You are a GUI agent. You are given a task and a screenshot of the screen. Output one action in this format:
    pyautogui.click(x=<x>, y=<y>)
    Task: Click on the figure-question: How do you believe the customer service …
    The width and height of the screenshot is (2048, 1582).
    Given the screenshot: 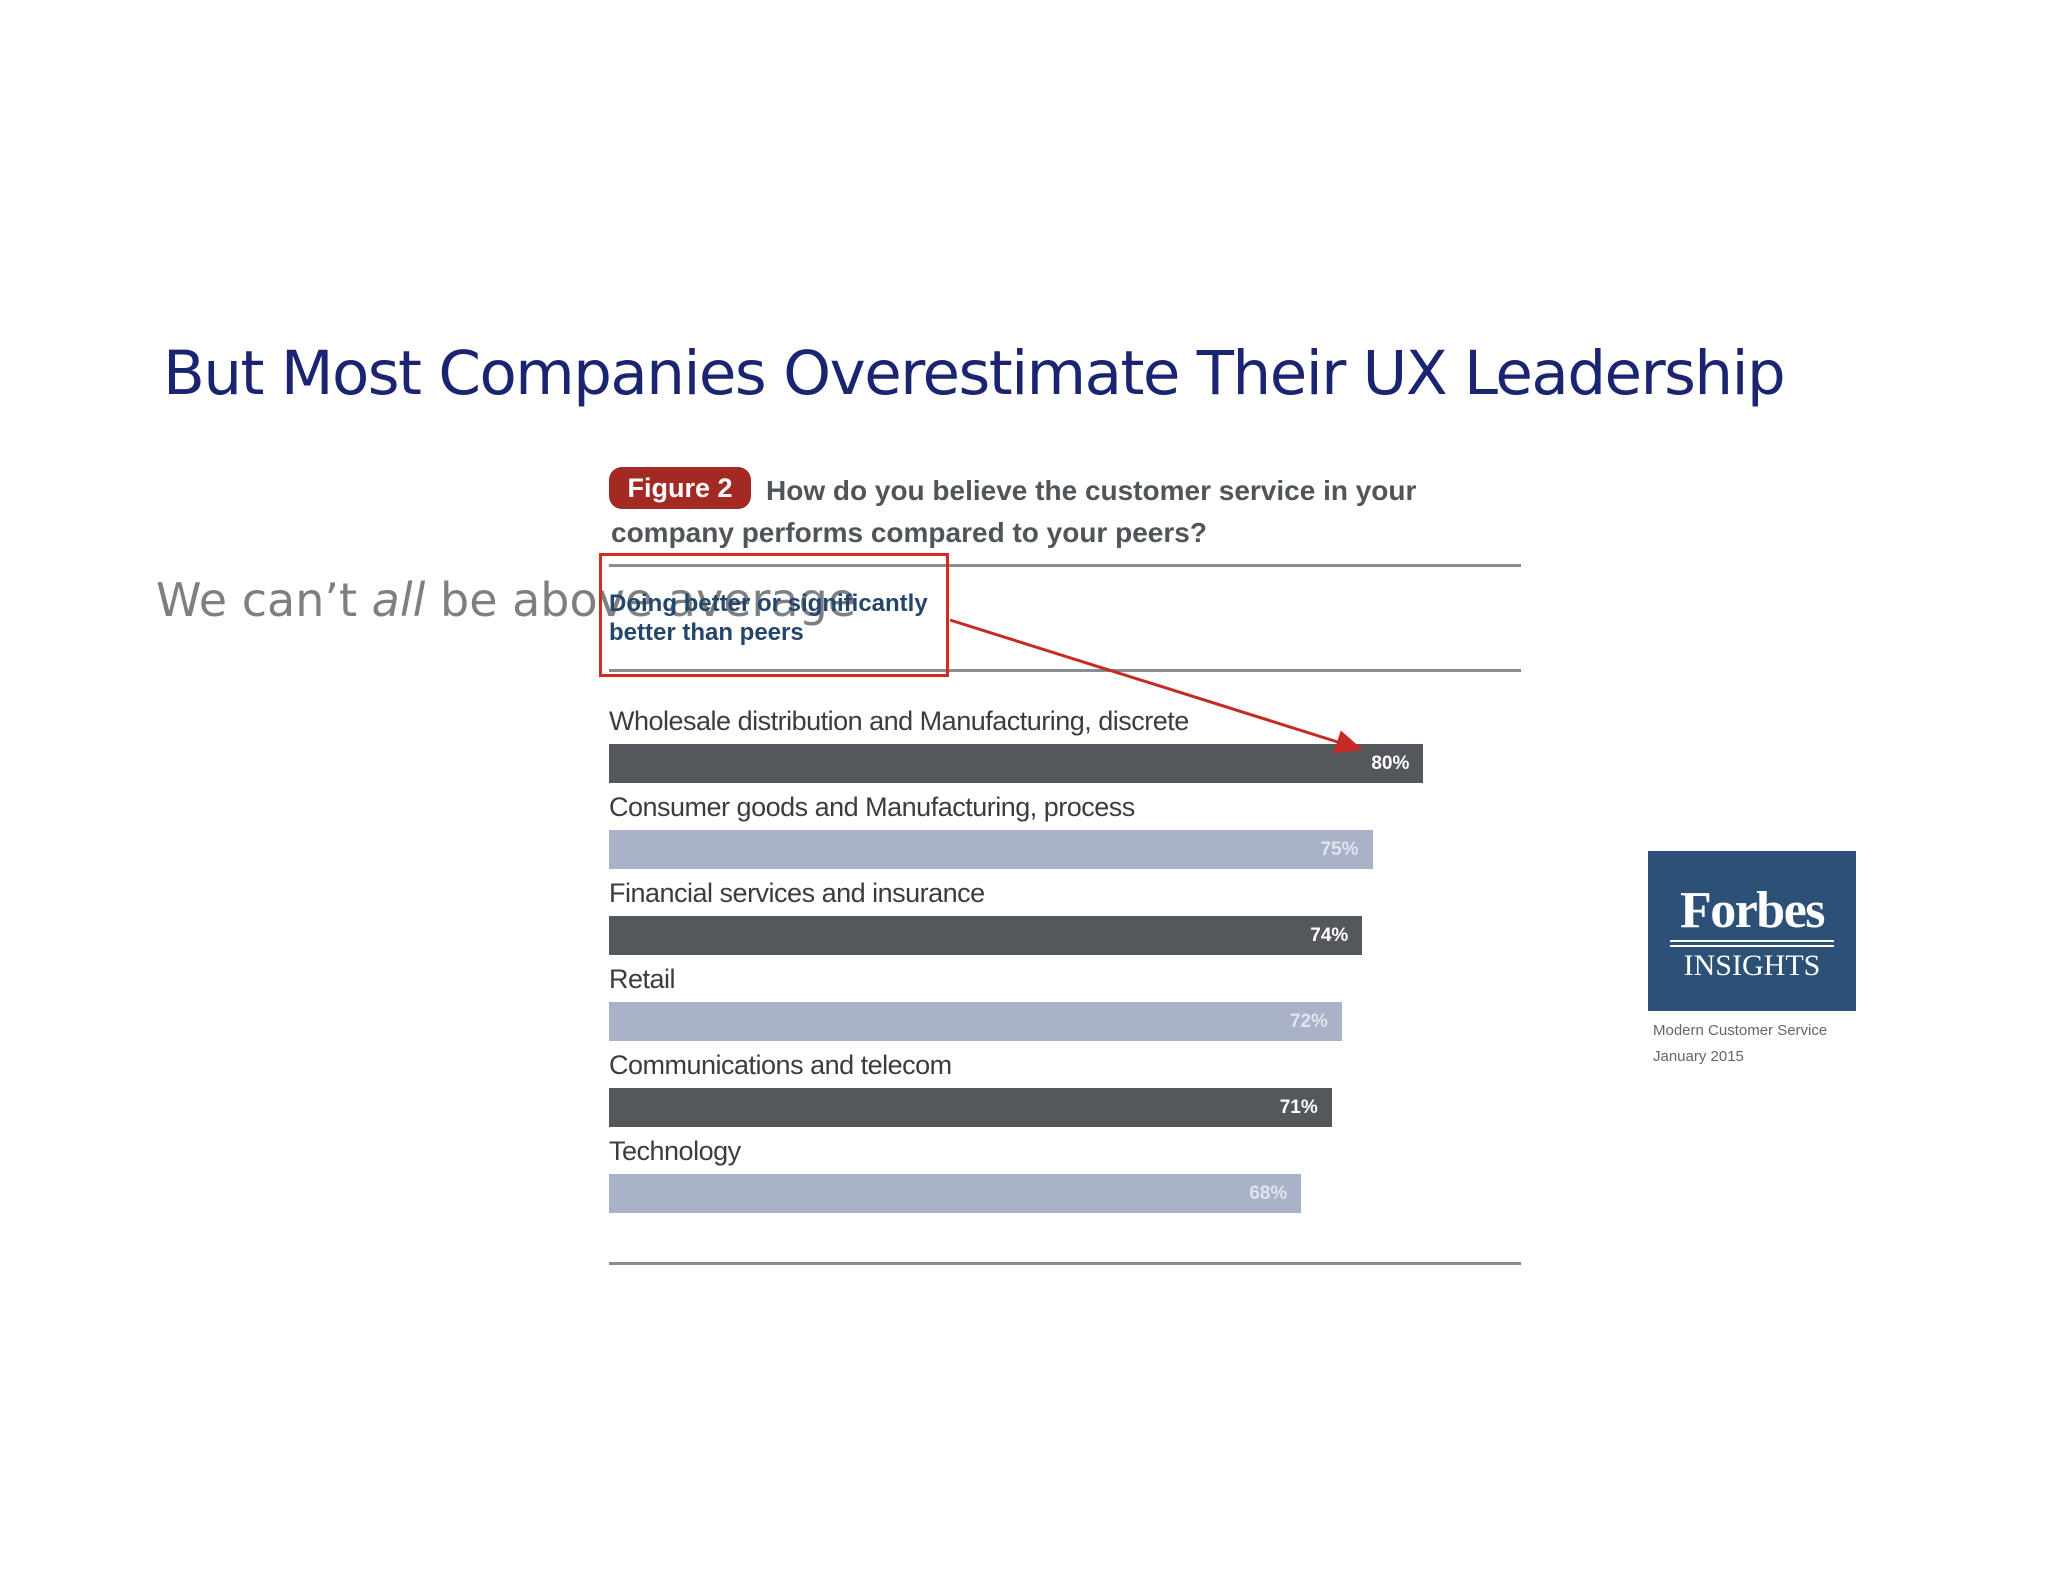 What is the action you would take?
    pyautogui.click(x=1014, y=511)
    